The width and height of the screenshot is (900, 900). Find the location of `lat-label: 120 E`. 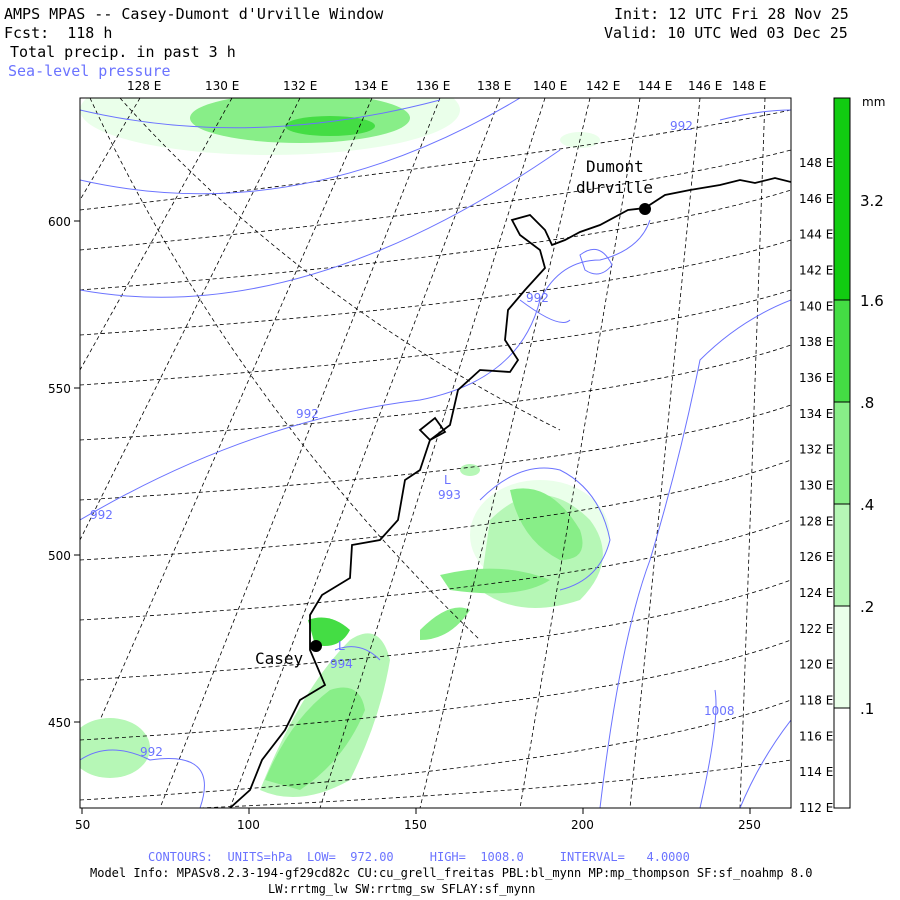

lat-label: 120 E is located at coordinates (816, 665).